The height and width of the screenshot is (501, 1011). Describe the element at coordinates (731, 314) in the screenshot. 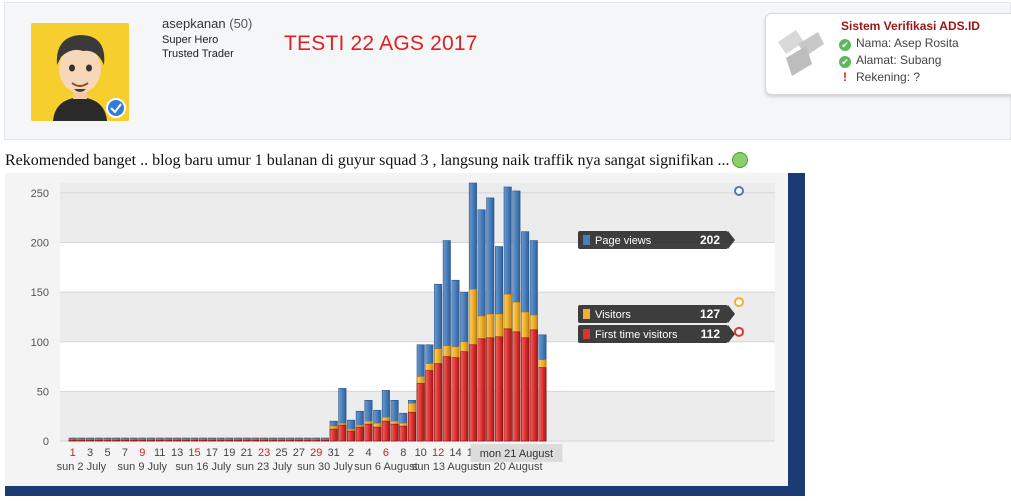

I see `tooltip-arrow` at that location.